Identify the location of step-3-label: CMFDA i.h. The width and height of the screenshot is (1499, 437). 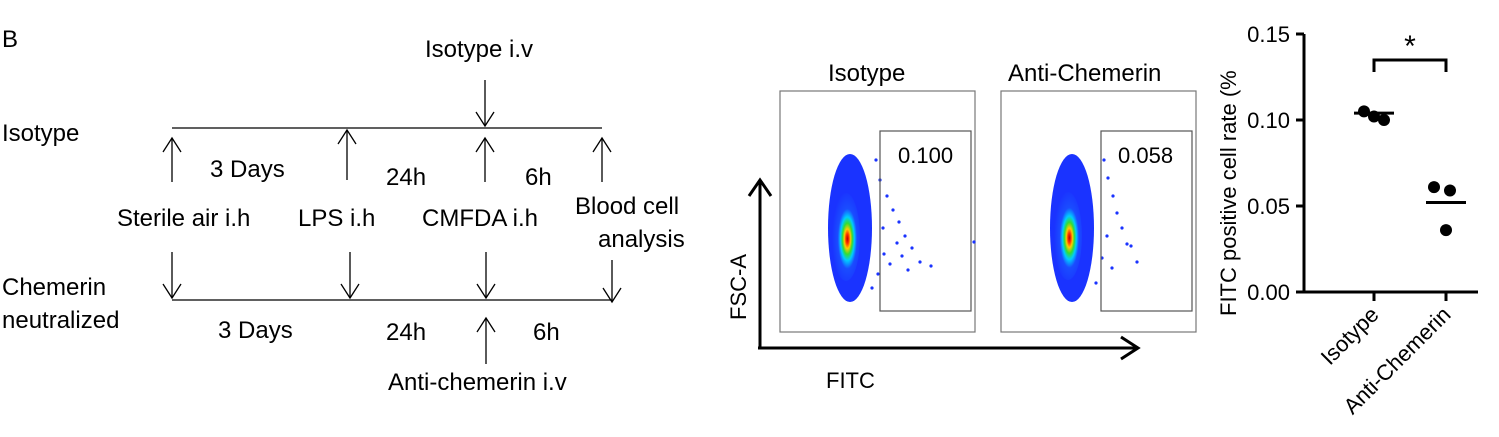
(480, 218).